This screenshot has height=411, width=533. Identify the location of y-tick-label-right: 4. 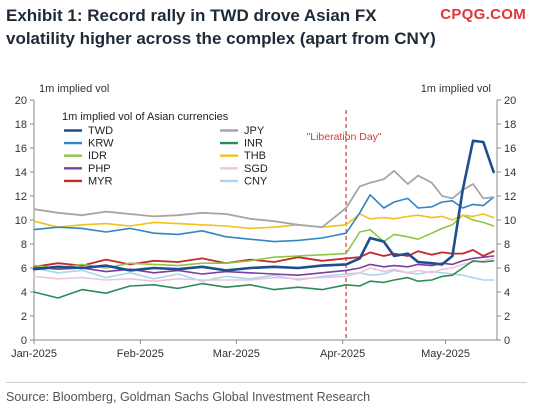
(507, 293).